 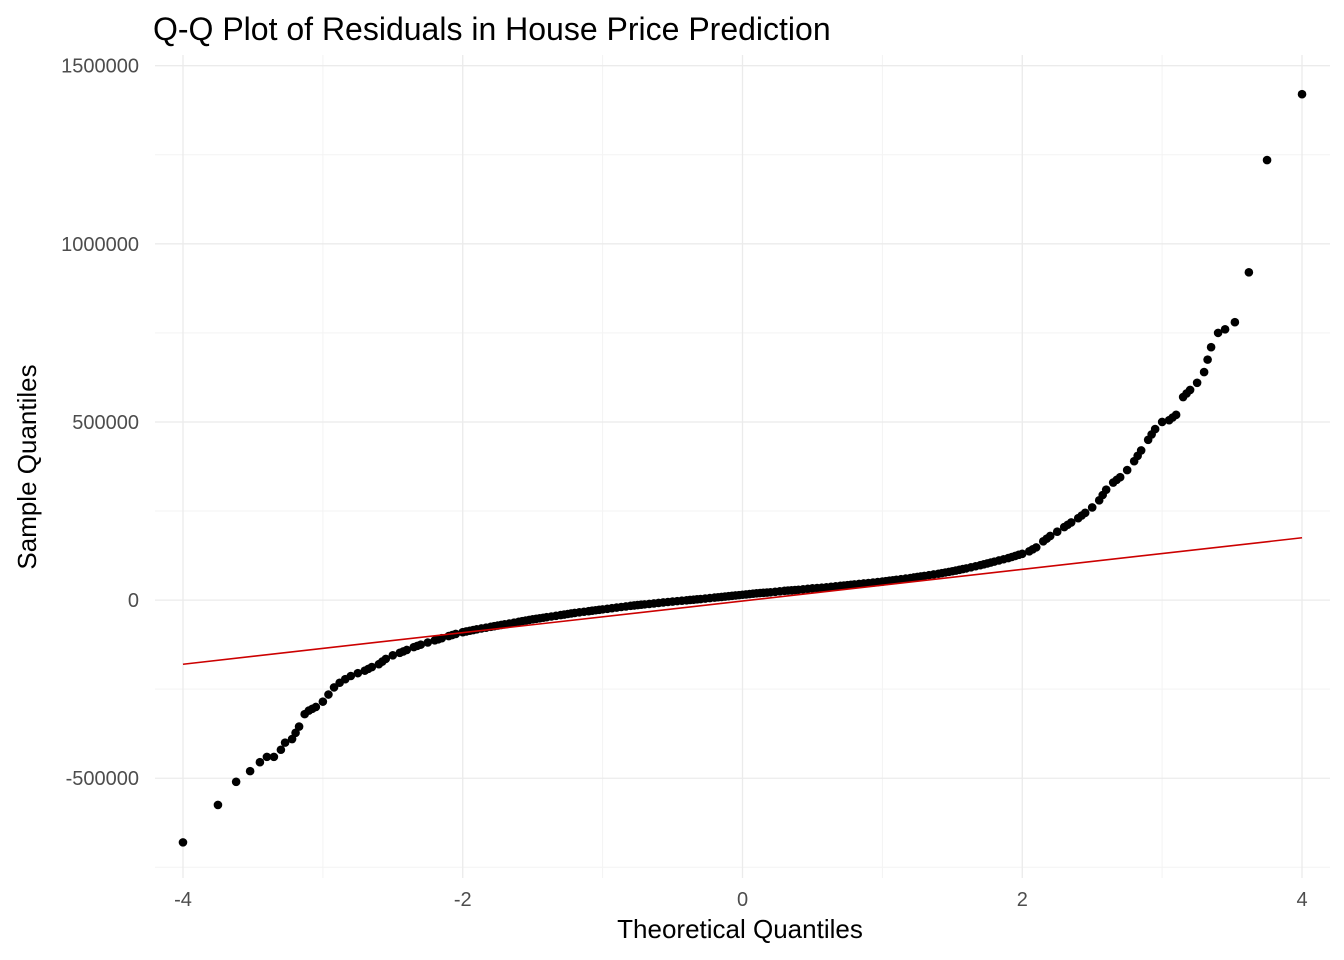 What do you see at coordinates (105, 423) in the screenshot?
I see `y-tick-label: 500000` at bounding box center [105, 423].